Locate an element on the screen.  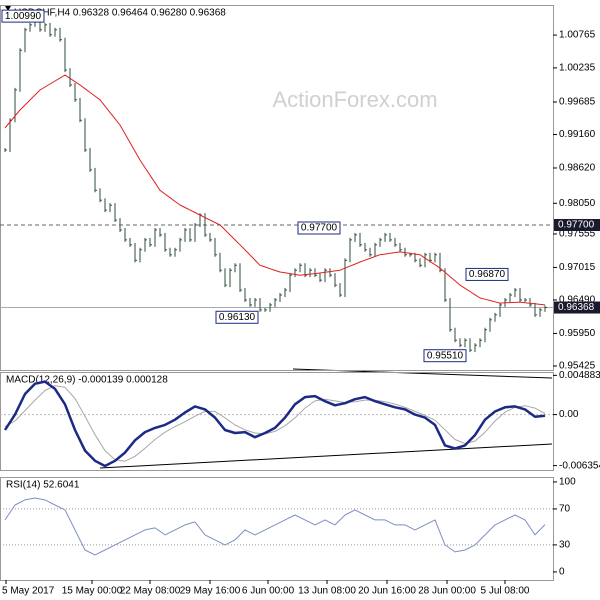
annotation-label: 0.96130 is located at coordinates (237, 317).